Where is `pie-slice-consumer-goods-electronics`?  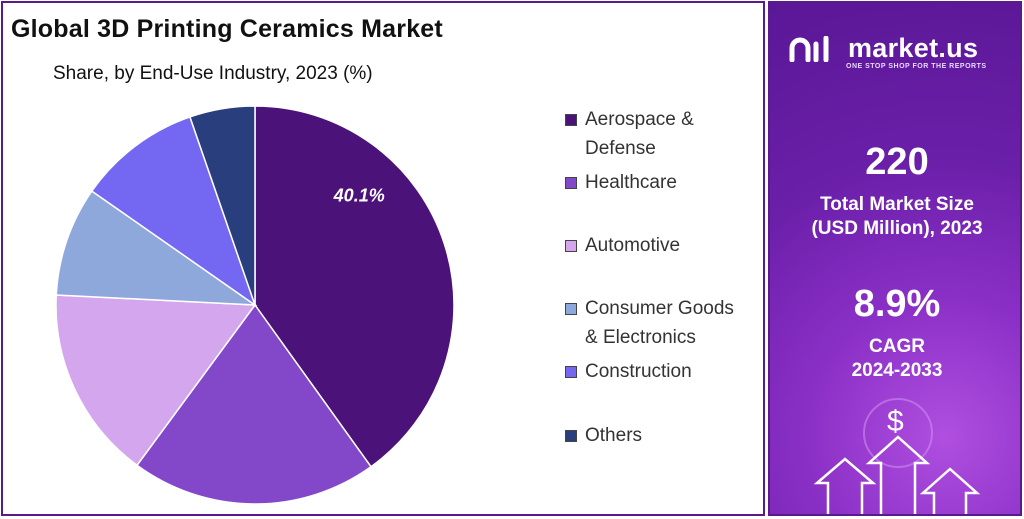
pie-slice-consumer-goods-electronics is located at coordinates (156, 248).